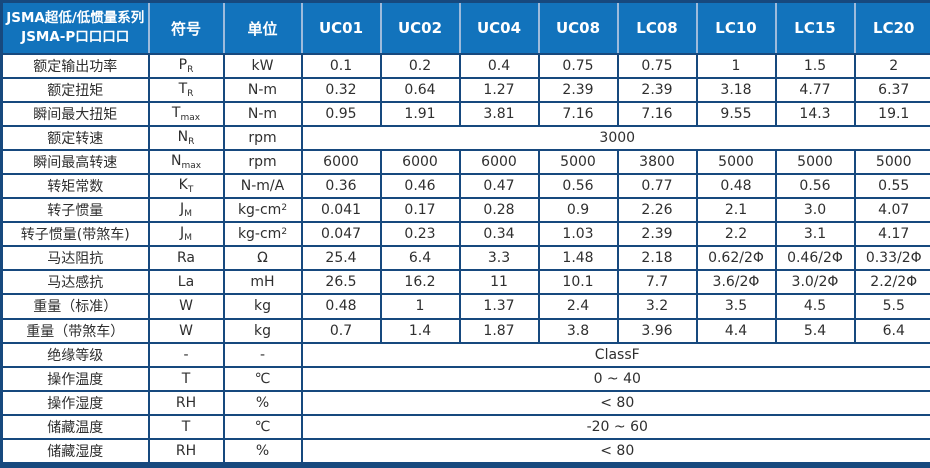 The width and height of the screenshot is (930, 468). I want to click on value-cell: 1.87, so click(499, 330).